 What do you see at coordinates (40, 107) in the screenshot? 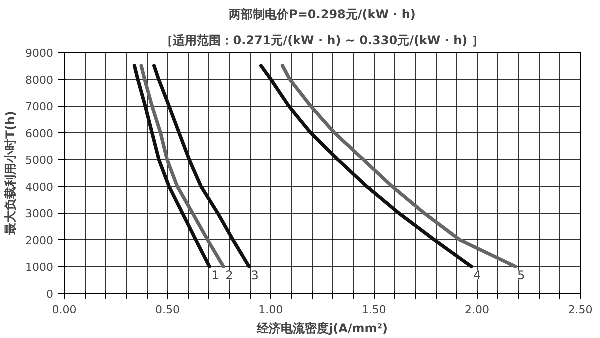
I see `y-tick-label: 7000` at bounding box center [40, 107].